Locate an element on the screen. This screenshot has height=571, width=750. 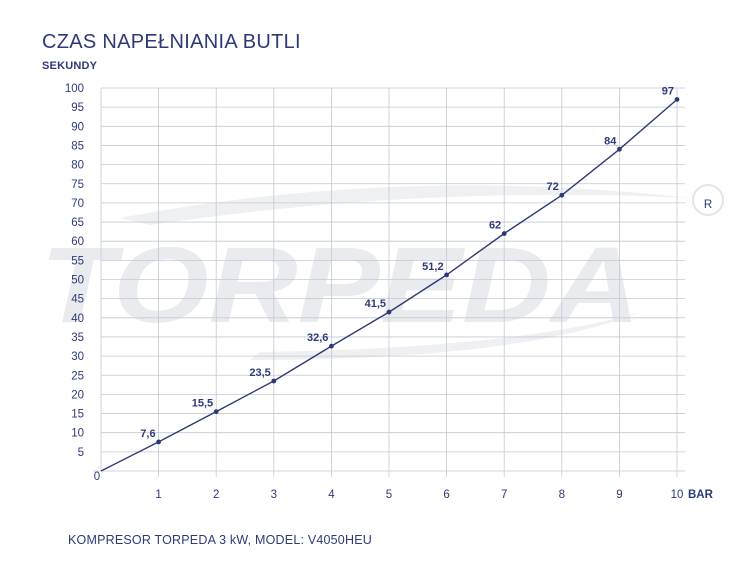
y-tick-label: 35 is located at coordinates (77, 338).